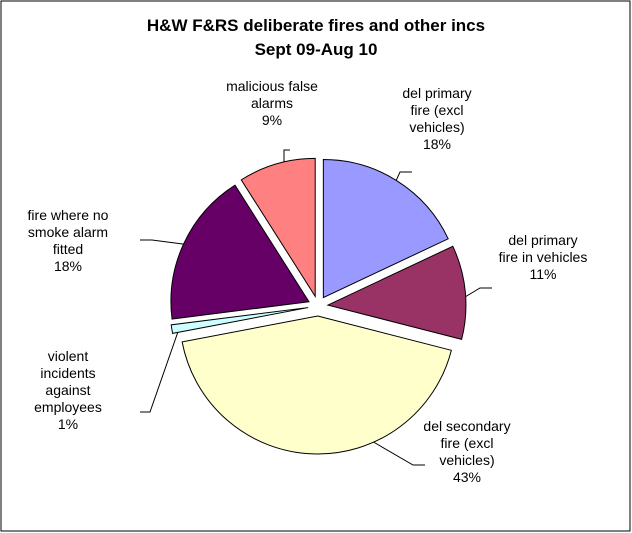 This screenshot has width=632, height=533. Describe the element at coordinates (272, 120) in the screenshot. I see `value-label: 9%` at that location.